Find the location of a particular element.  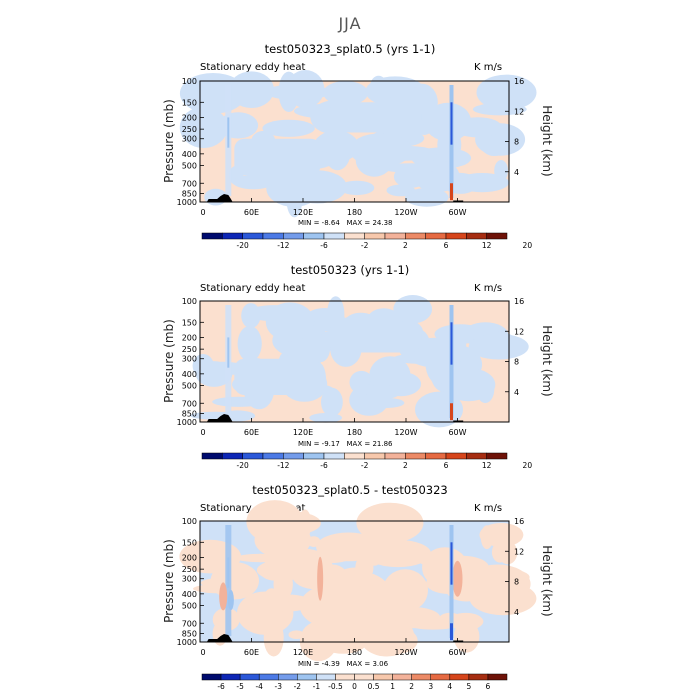

colorbar-label: 12 is located at coordinates (487, 245).